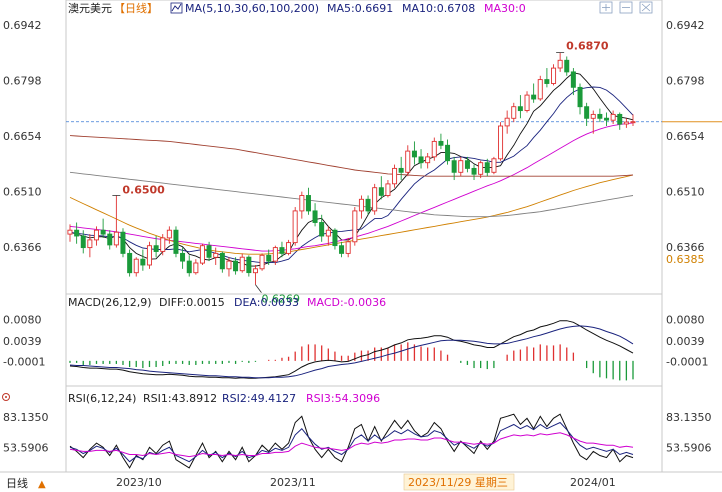  What do you see at coordinates (42, 484) in the screenshot?
I see `period-arrow-icon: ▲` at bounding box center [42, 484].